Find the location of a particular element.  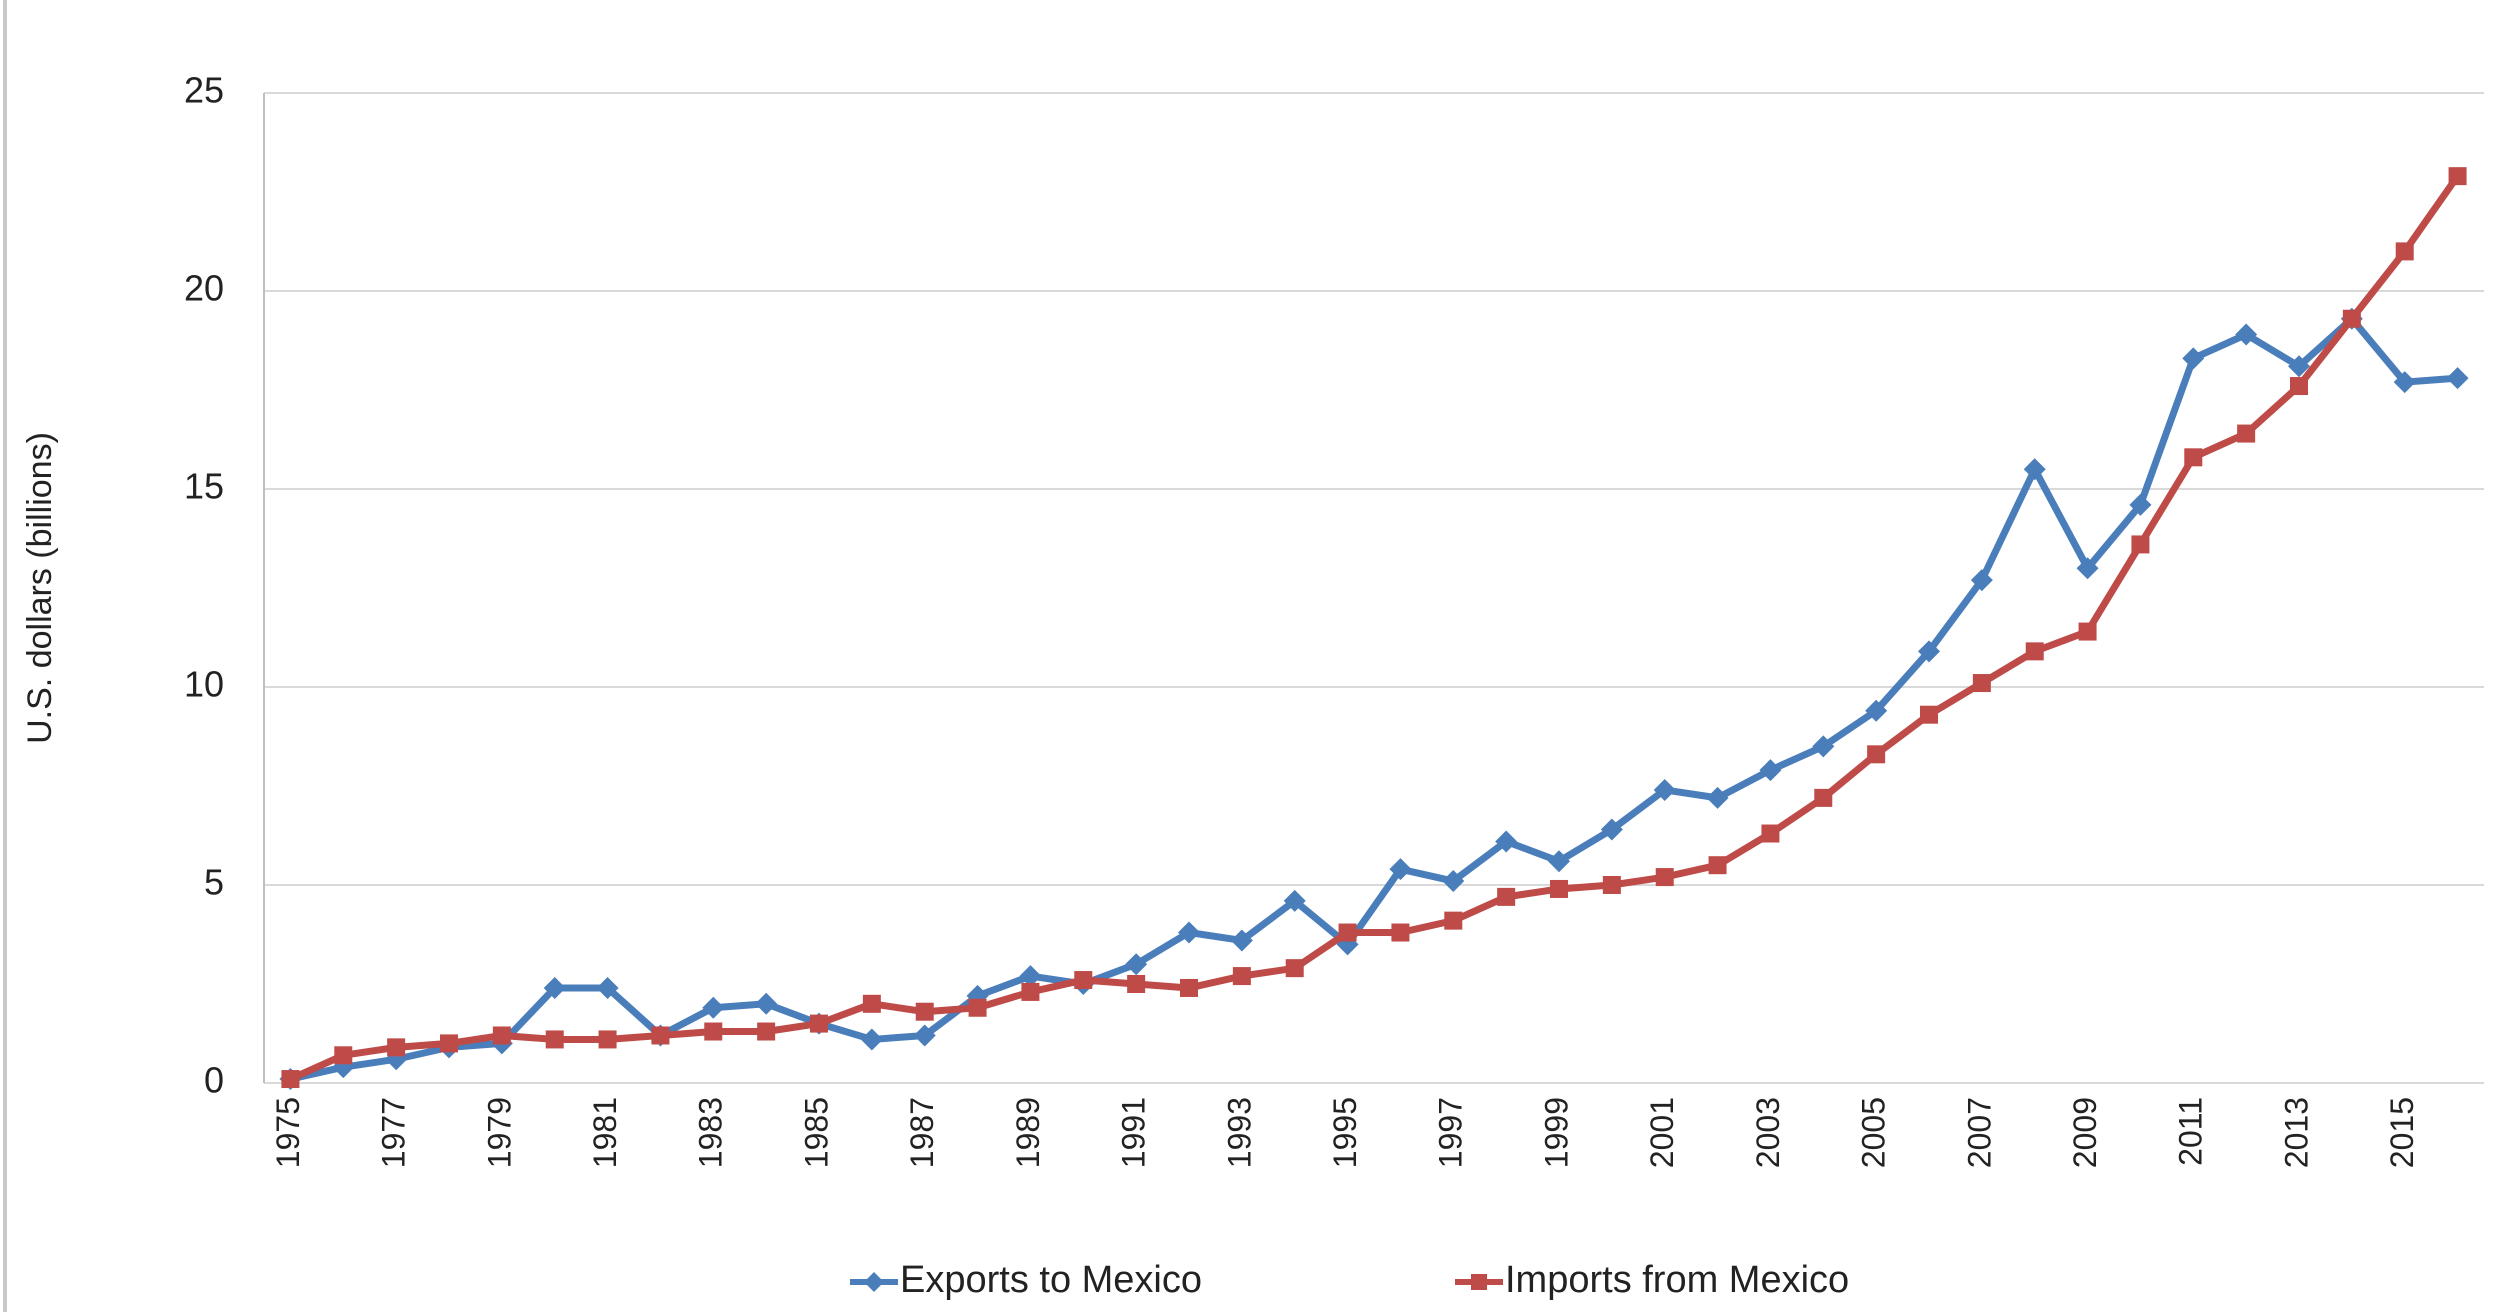

x-tick-label: 2001 is located at coordinates (1662, 1132).